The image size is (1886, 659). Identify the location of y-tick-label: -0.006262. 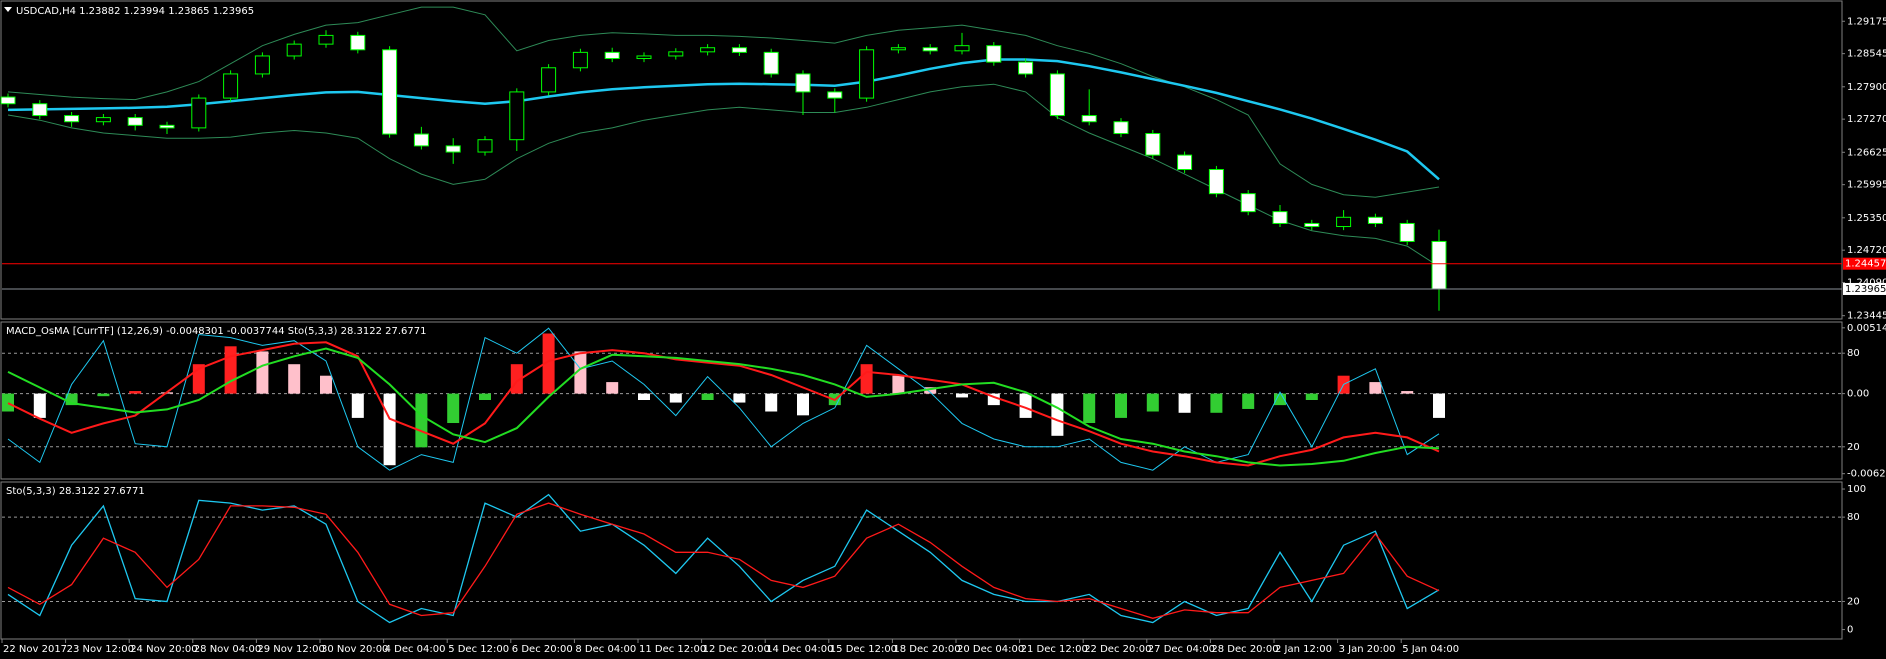
(1866, 474).